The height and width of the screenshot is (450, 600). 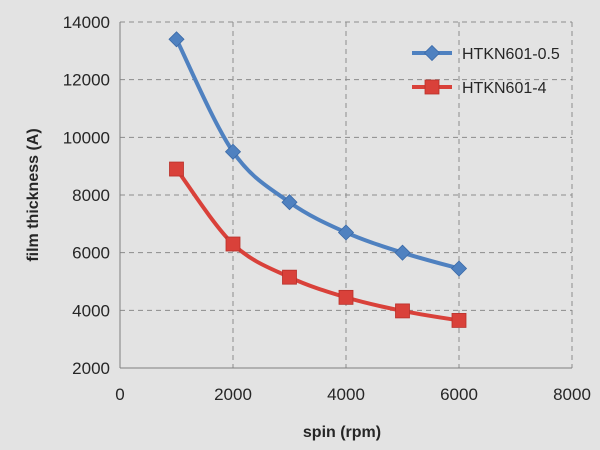 What do you see at coordinates (119, 394) in the screenshot?
I see `x-tick-label: 0` at bounding box center [119, 394].